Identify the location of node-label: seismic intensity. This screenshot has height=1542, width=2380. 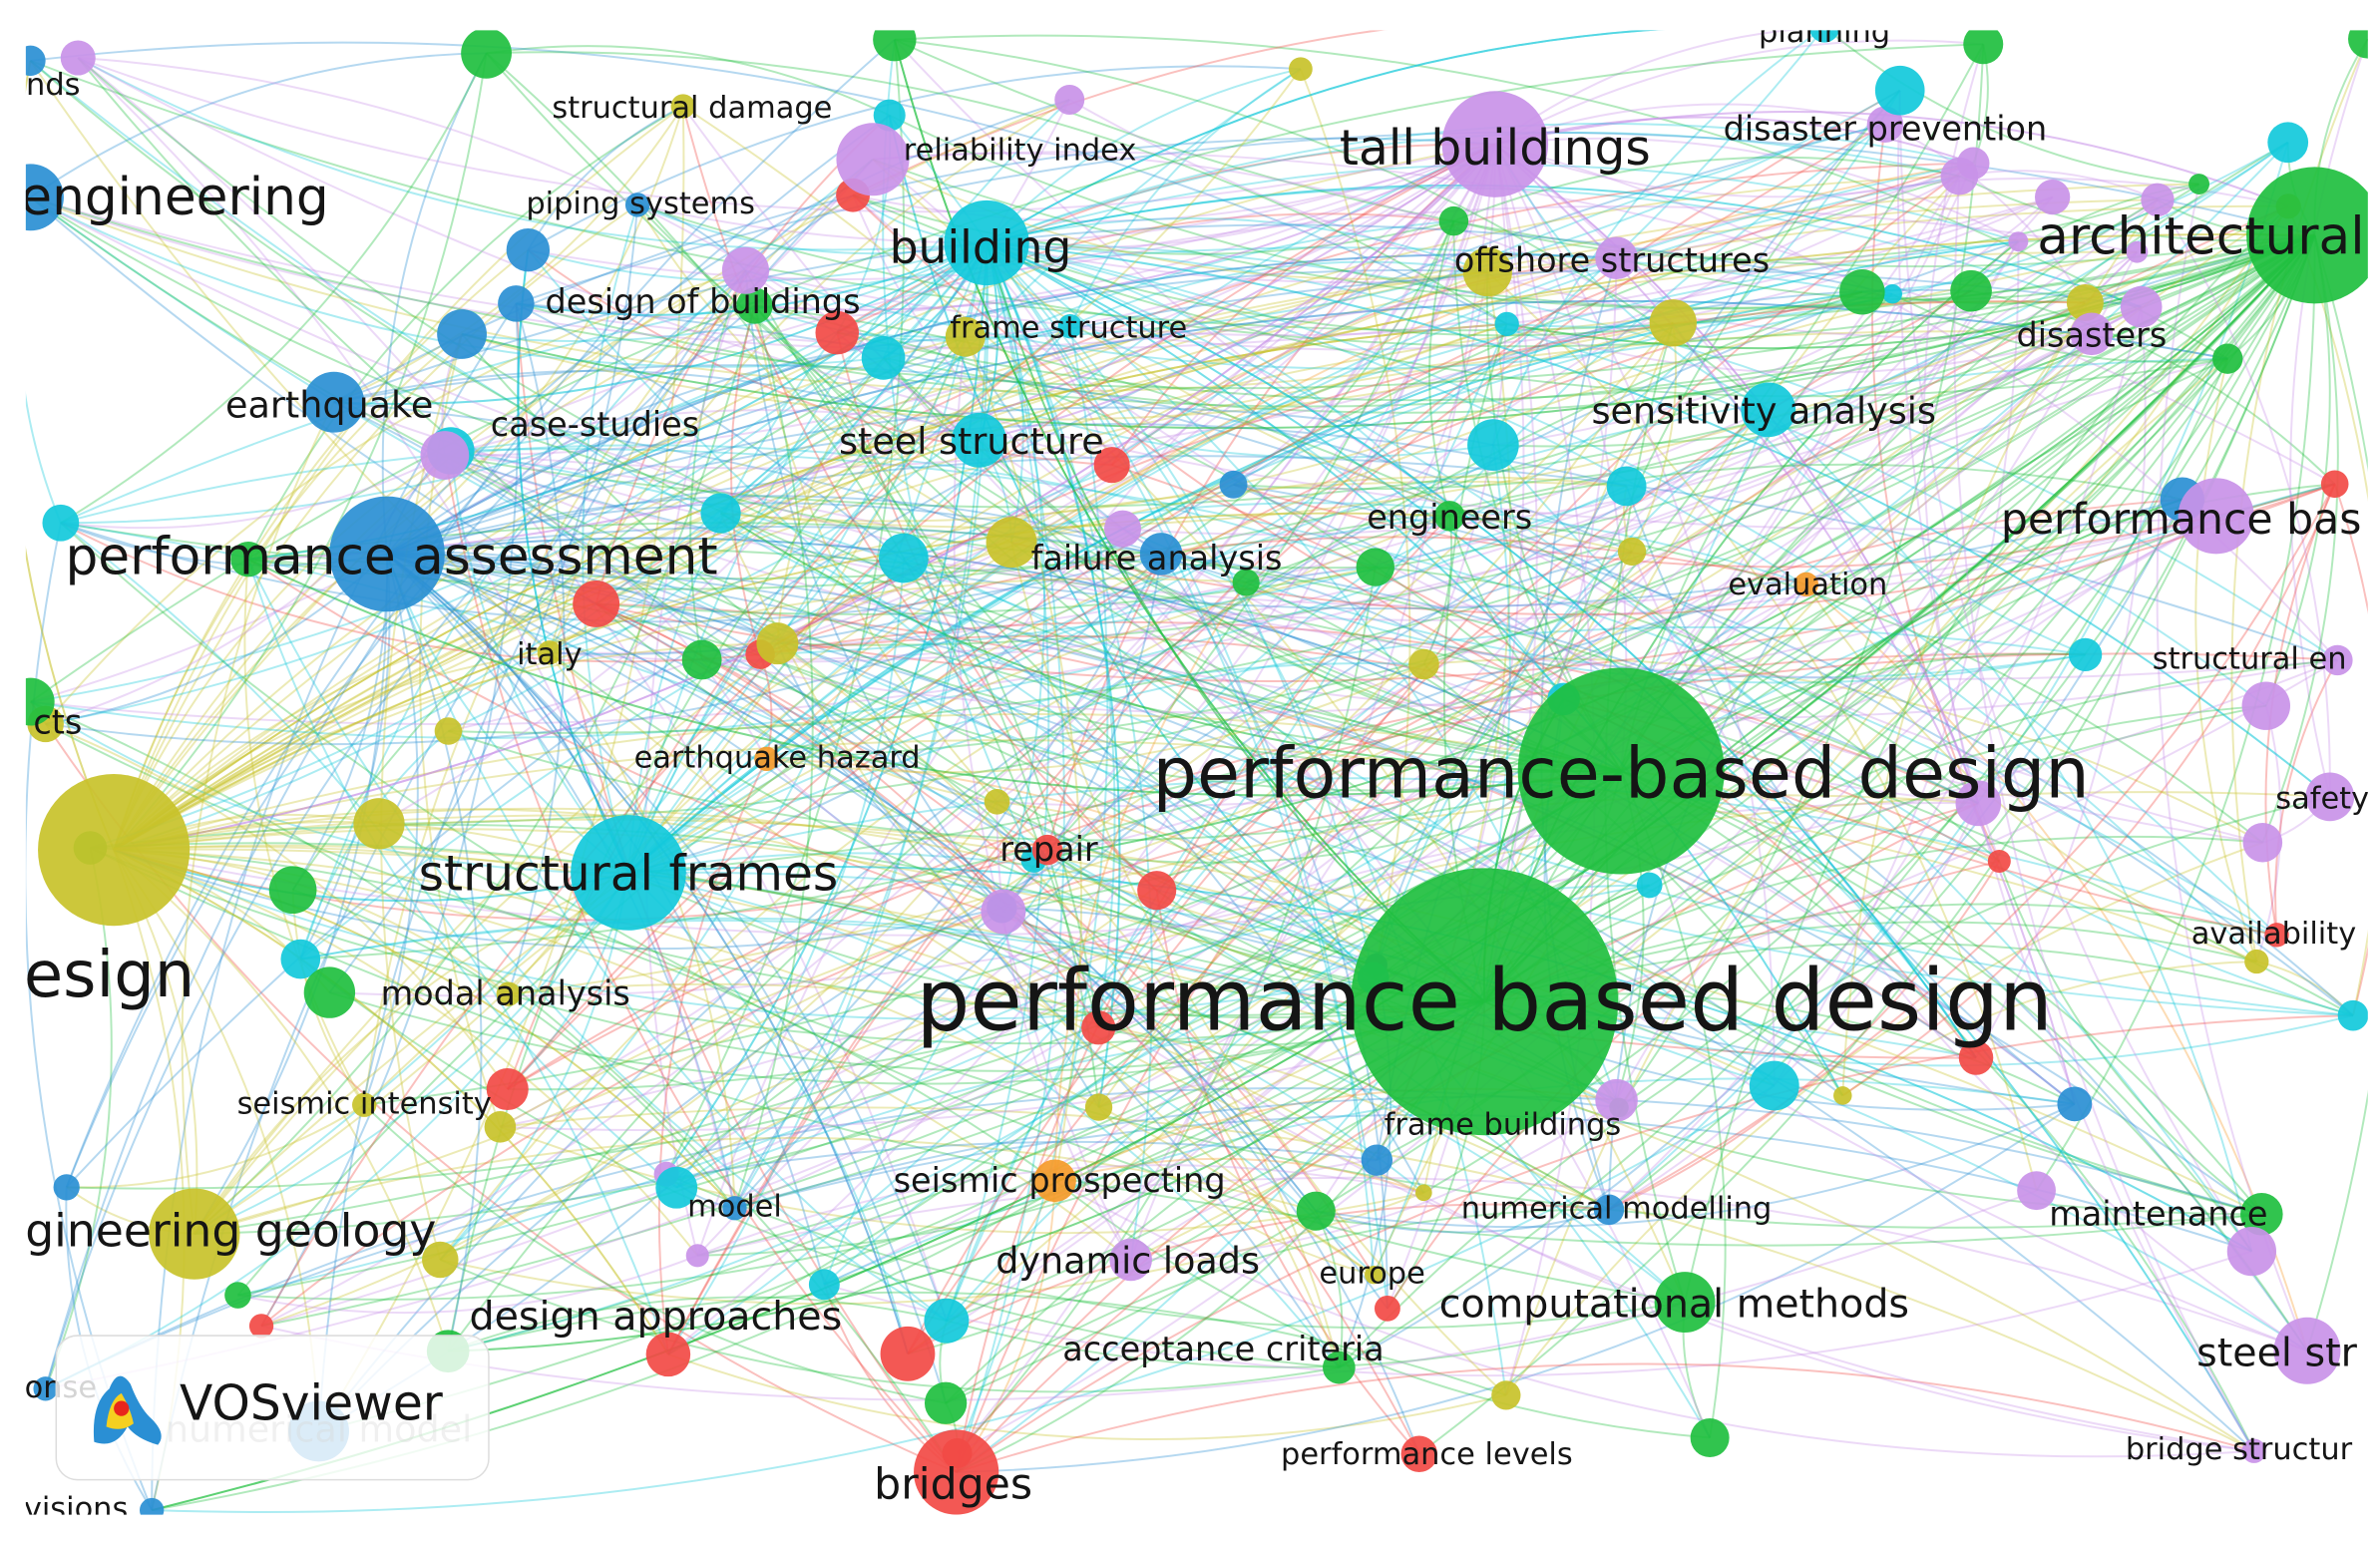
(364, 1103).